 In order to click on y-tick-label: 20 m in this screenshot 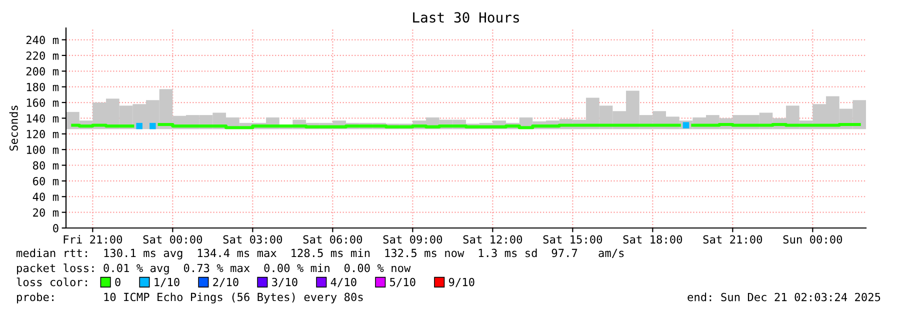, I will do `click(46, 212)`.